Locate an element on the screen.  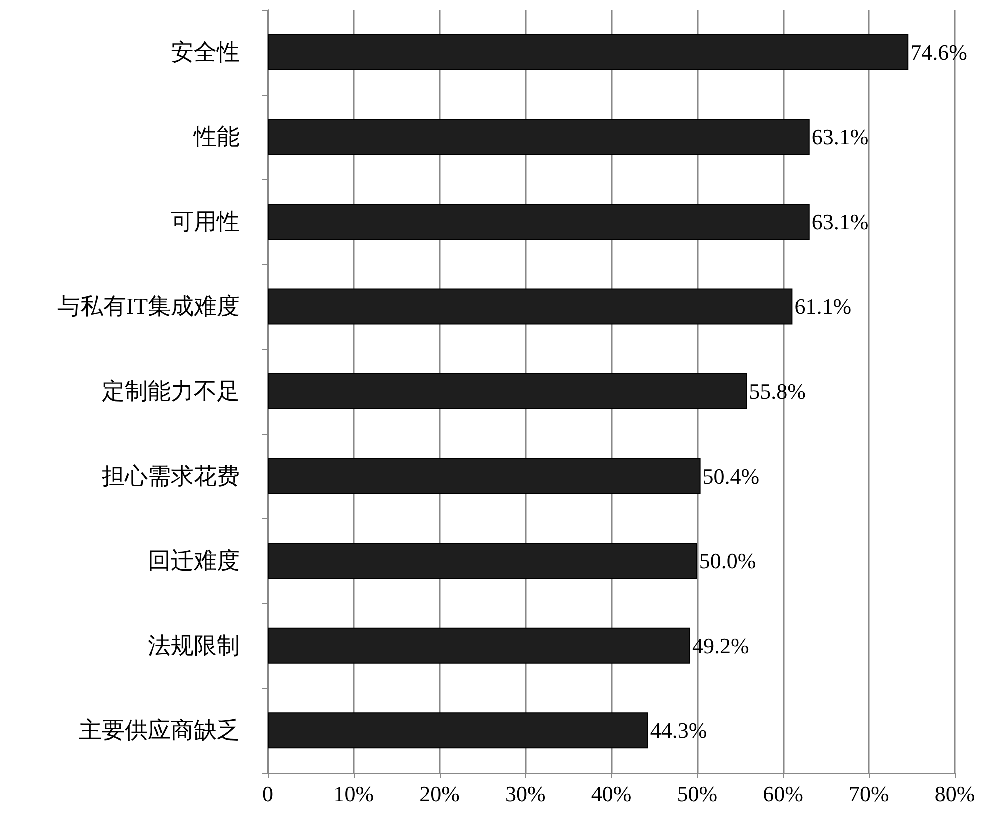
x-tick-label: 60% is located at coordinates (783, 794).